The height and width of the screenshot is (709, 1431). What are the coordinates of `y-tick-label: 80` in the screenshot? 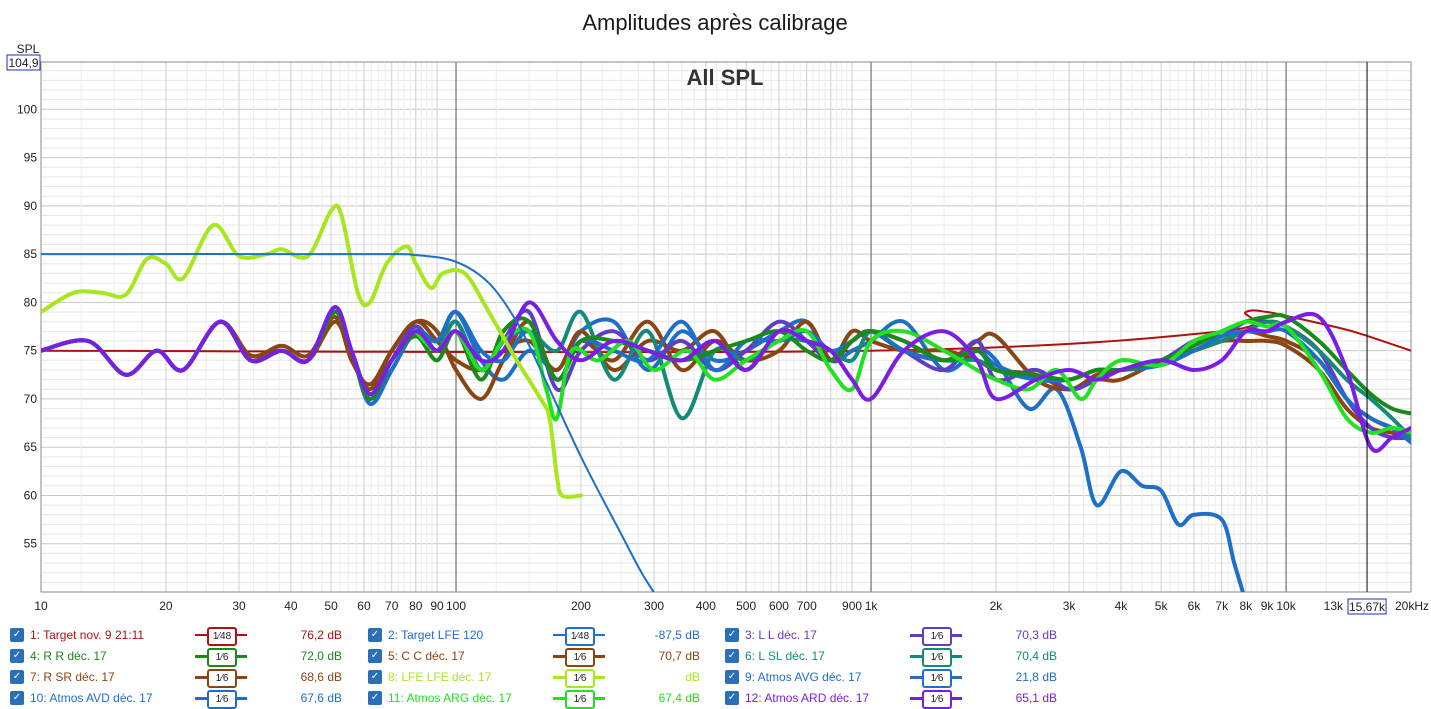 It's located at (31, 302).